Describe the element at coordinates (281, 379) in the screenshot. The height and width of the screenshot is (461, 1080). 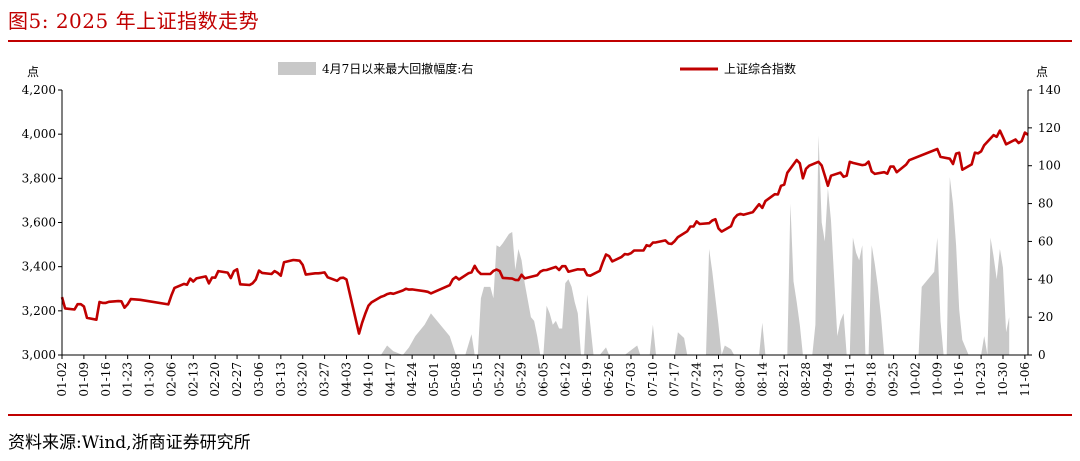
I see `x-axis-tick-label: 03-13` at that location.